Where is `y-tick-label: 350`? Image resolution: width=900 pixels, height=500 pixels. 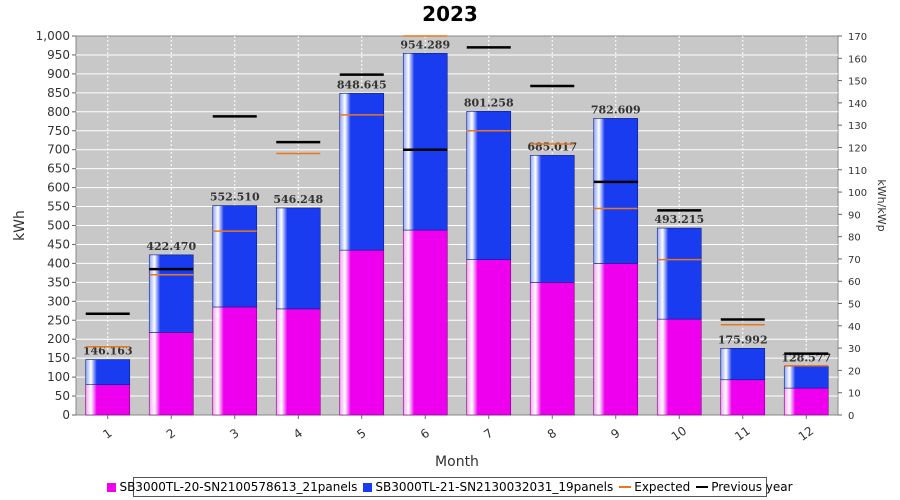
y-tick-label: 350 is located at coordinates (58, 282).